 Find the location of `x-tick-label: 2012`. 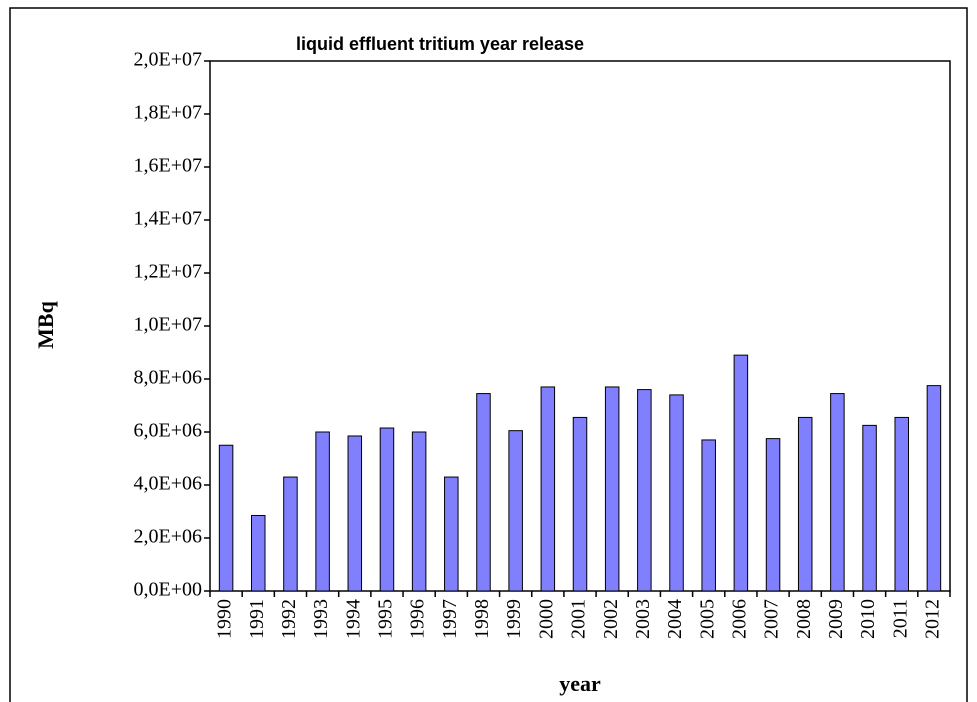

x-tick-label: 2012 is located at coordinates (933, 619).